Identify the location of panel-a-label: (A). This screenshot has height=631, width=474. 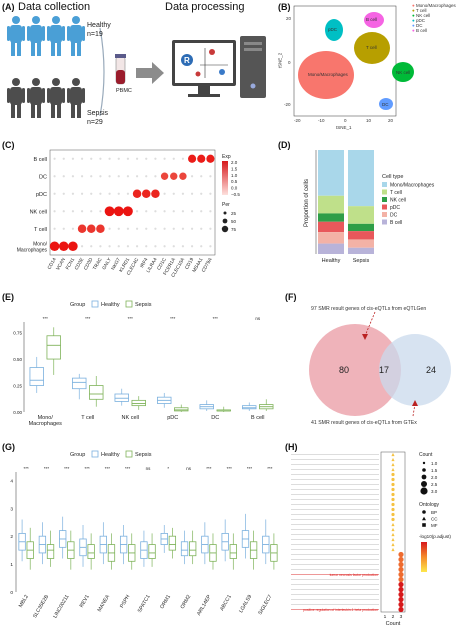
(8, 7).